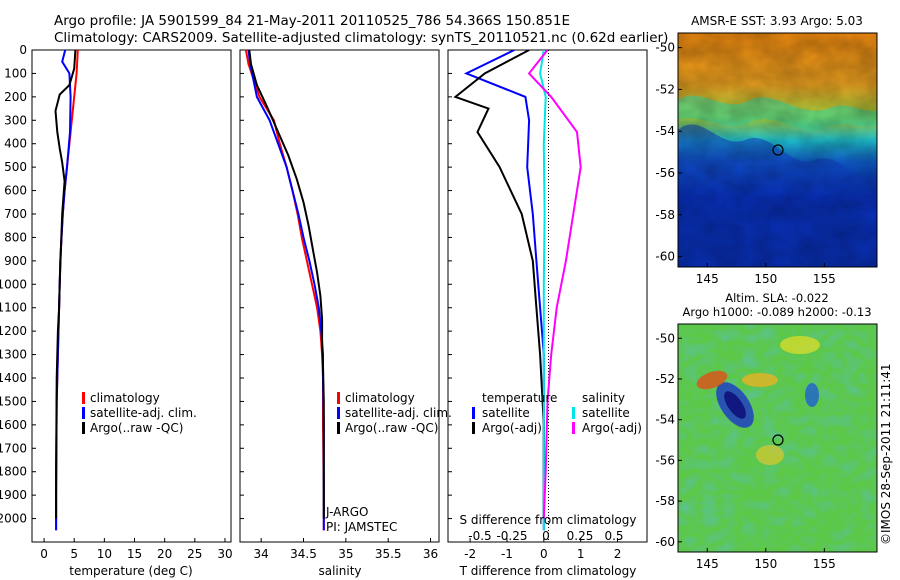 Image resolution: width=900 pixels, height=580 pixels. I want to click on sla-high-band, so click(760, 380).